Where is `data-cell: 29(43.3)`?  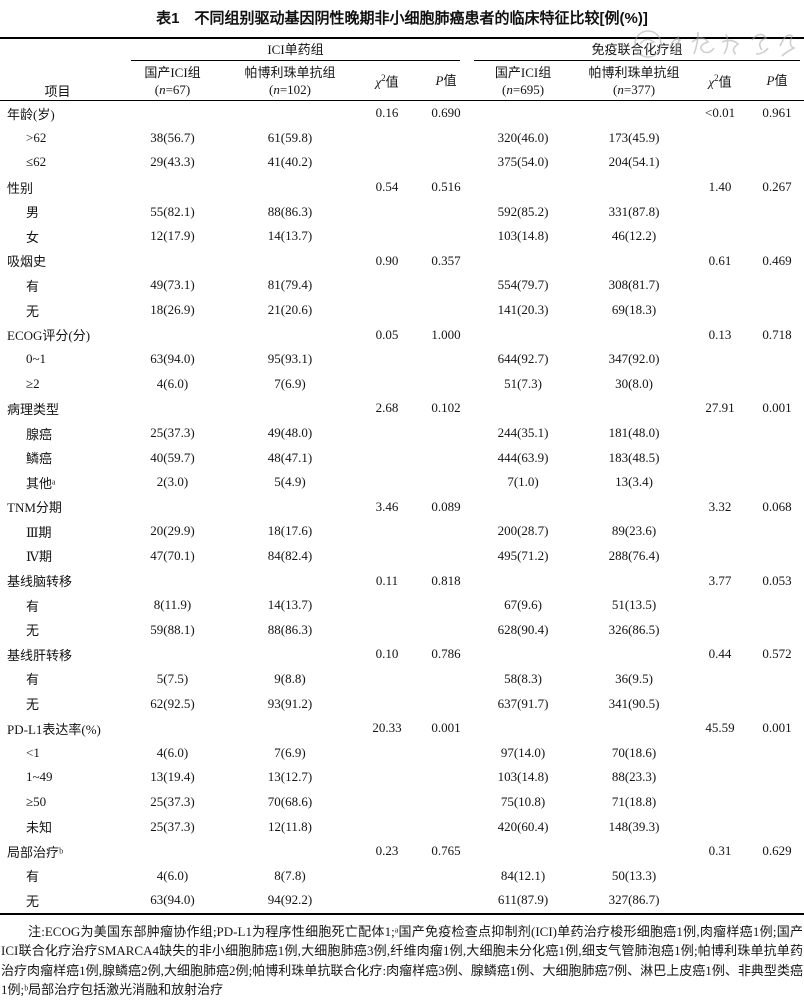
data-cell: 29(43.3) is located at coordinates (172, 162).